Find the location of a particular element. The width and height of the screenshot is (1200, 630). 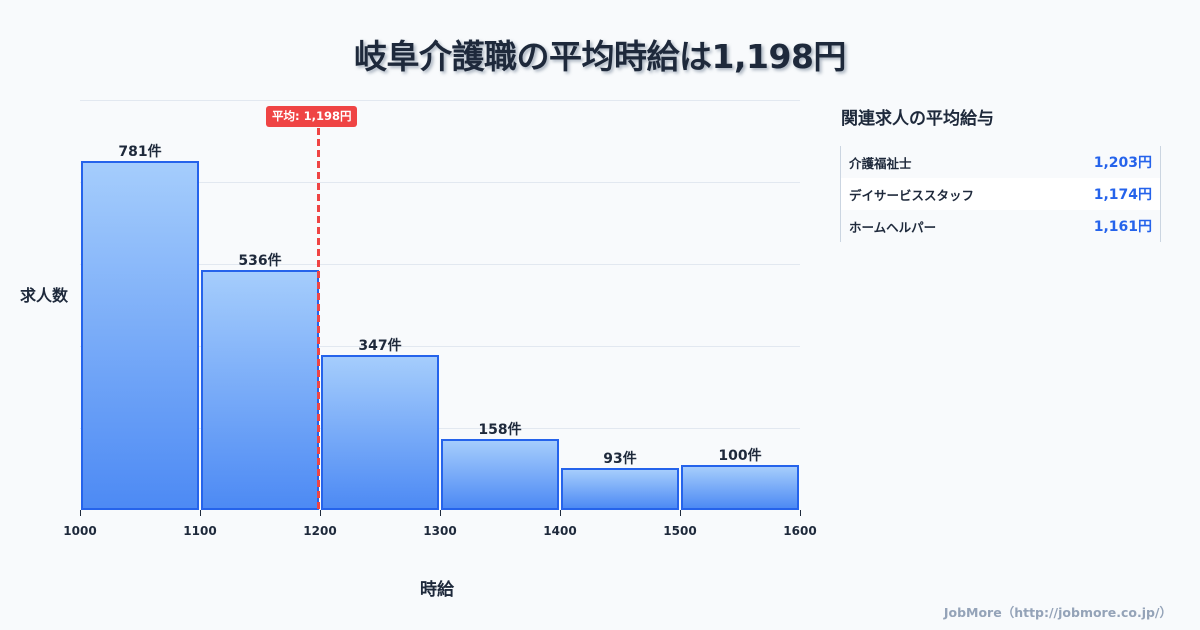

bar-value-label: 536件 is located at coordinates (260, 261).